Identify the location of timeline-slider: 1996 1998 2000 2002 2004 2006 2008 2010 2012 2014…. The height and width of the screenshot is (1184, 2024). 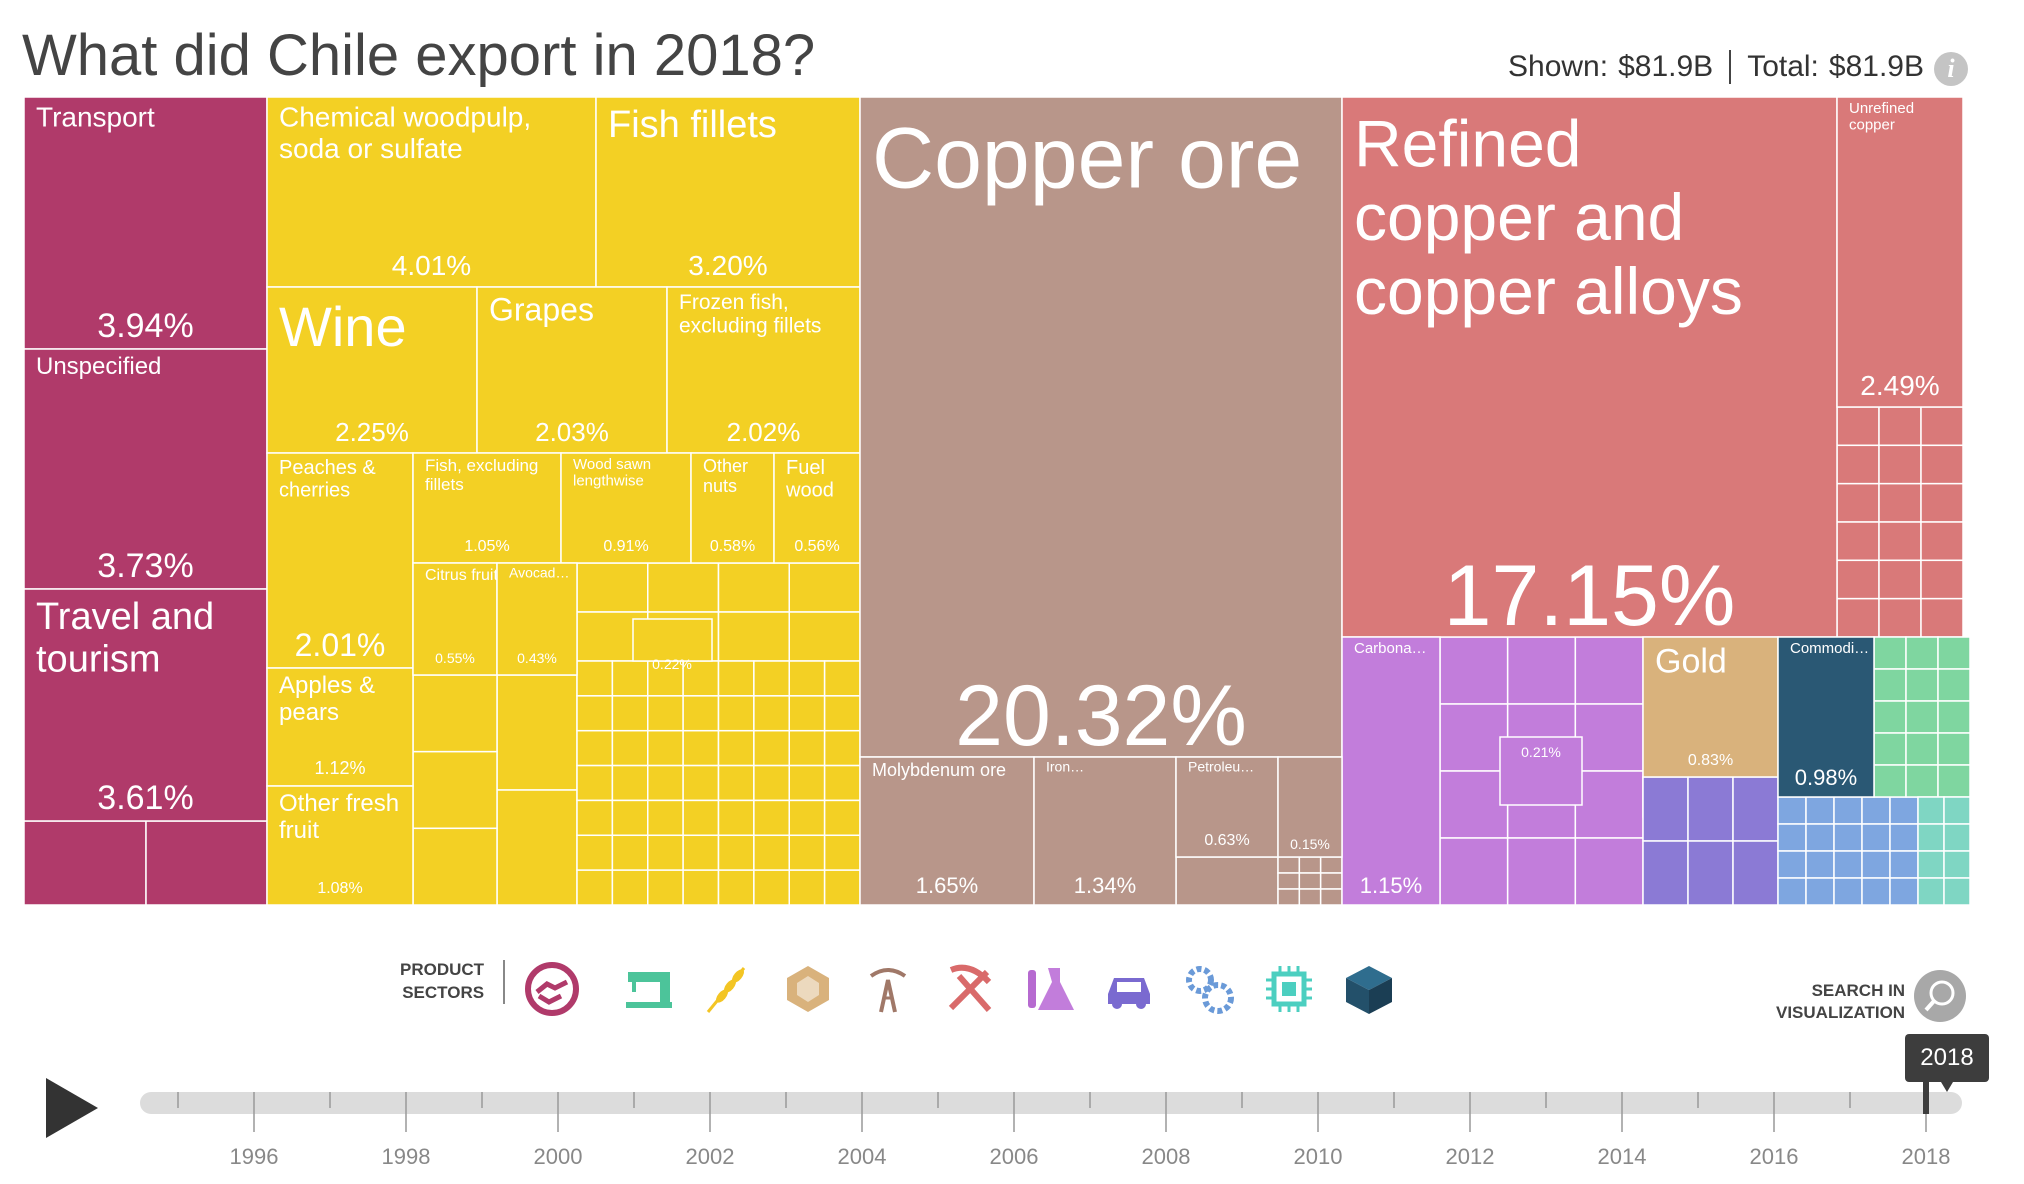
(1012, 1112).